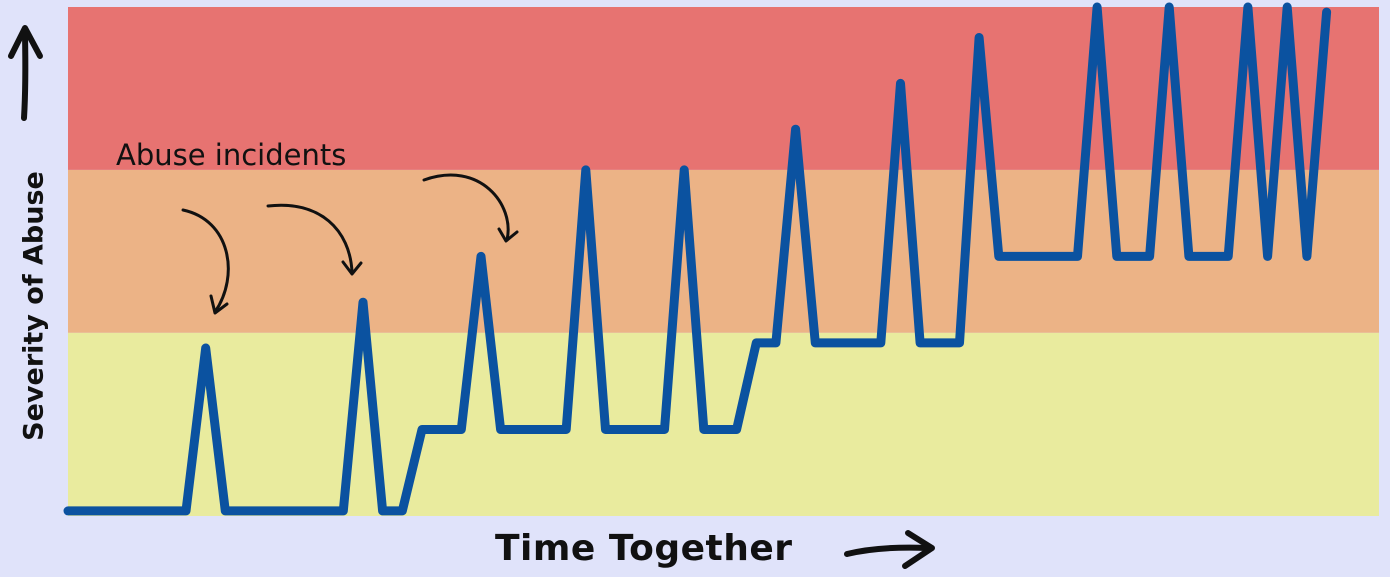 The width and height of the screenshot is (1390, 577). Describe the element at coordinates (25, 73) in the screenshot. I see `y-axis-arrow-icon` at that location.